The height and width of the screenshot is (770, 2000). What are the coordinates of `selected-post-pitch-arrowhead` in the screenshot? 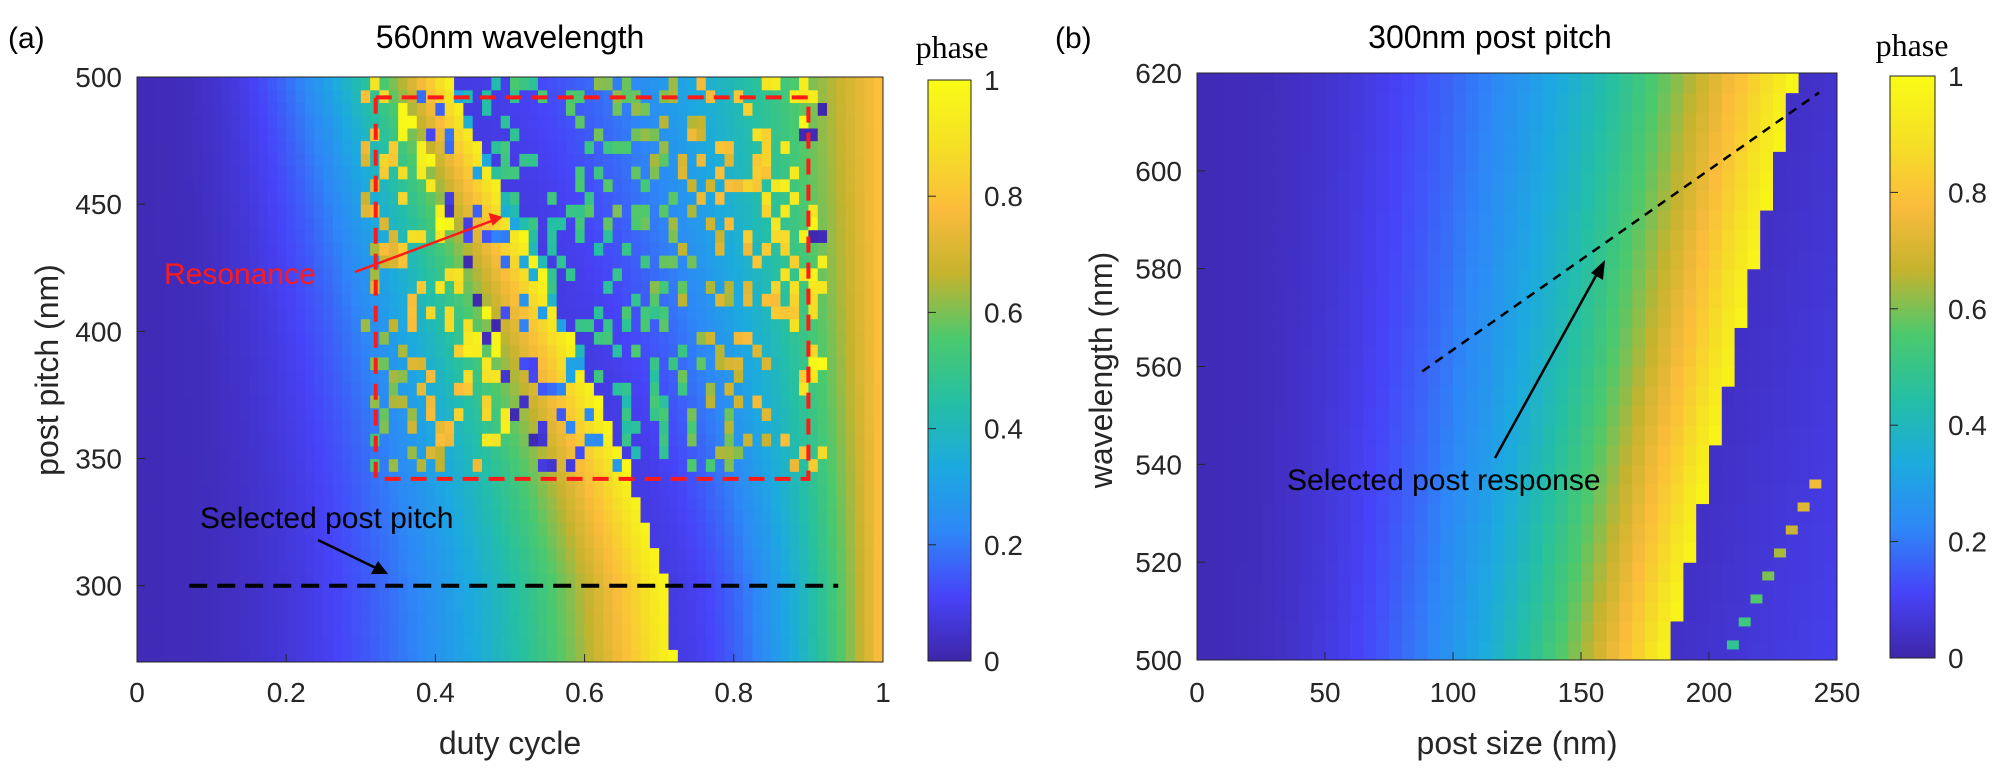 It's located at (379, 567).